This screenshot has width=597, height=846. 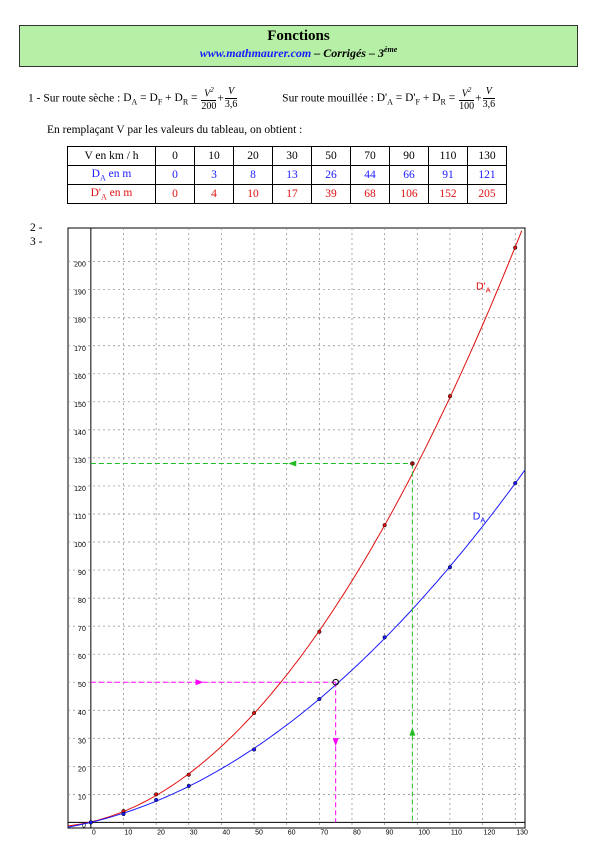 I want to click on table-cell: 152, so click(x=448, y=194).